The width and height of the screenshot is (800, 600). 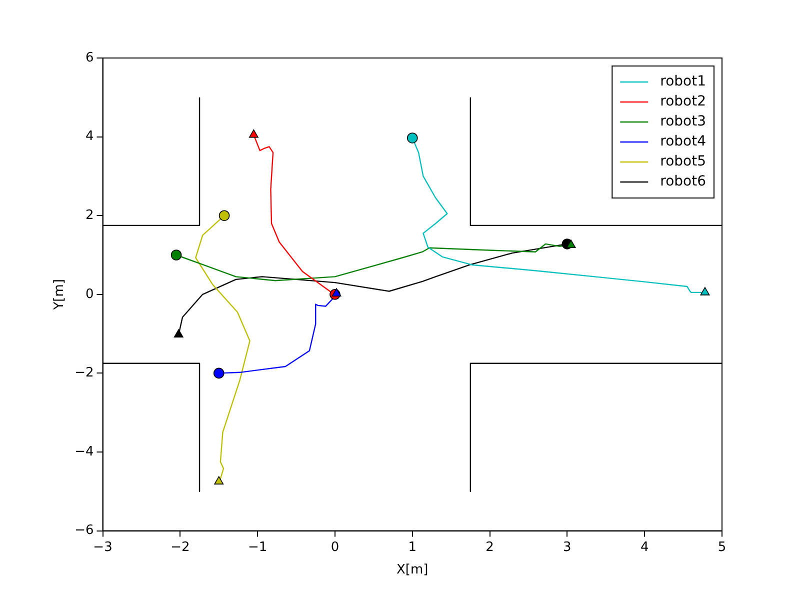 What do you see at coordinates (567, 547) in the screenshot?
I see `x-tick-label: 3` at bounding box center [567, 547].